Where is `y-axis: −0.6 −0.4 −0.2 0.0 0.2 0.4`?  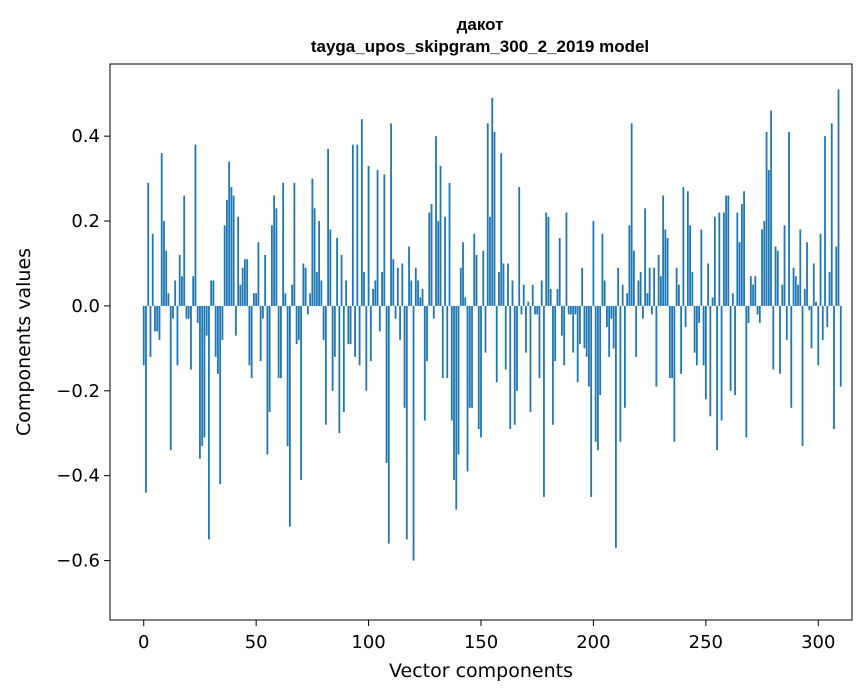 y-axis: −0.6 −0.4 −0.2 0.0 0.2 0.4 is located at coordinates (83, 349).